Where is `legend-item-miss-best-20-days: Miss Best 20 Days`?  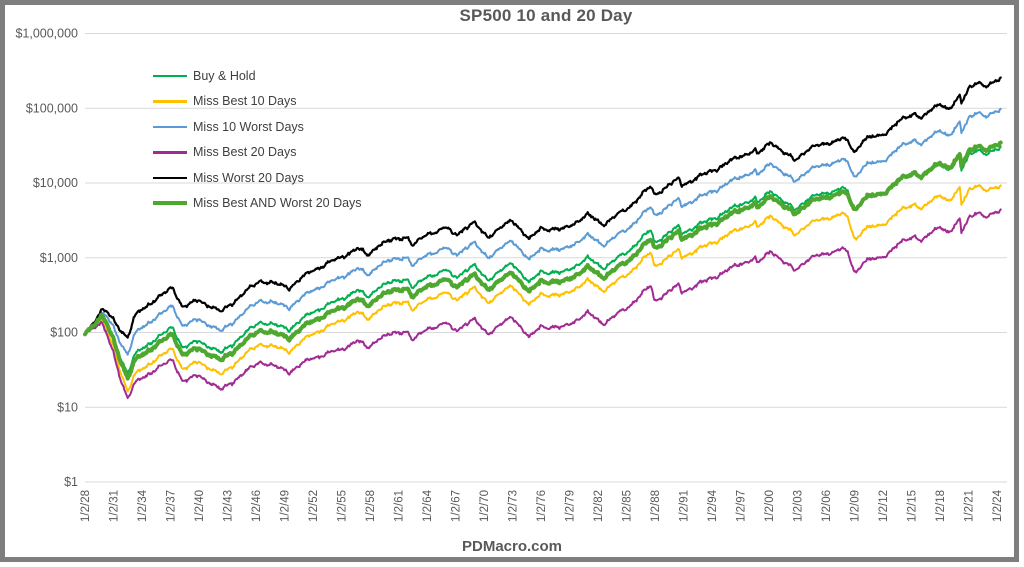 legend-item-miss-best-20-days: Miss Best 20 Days is located at coordinates (257, 153).